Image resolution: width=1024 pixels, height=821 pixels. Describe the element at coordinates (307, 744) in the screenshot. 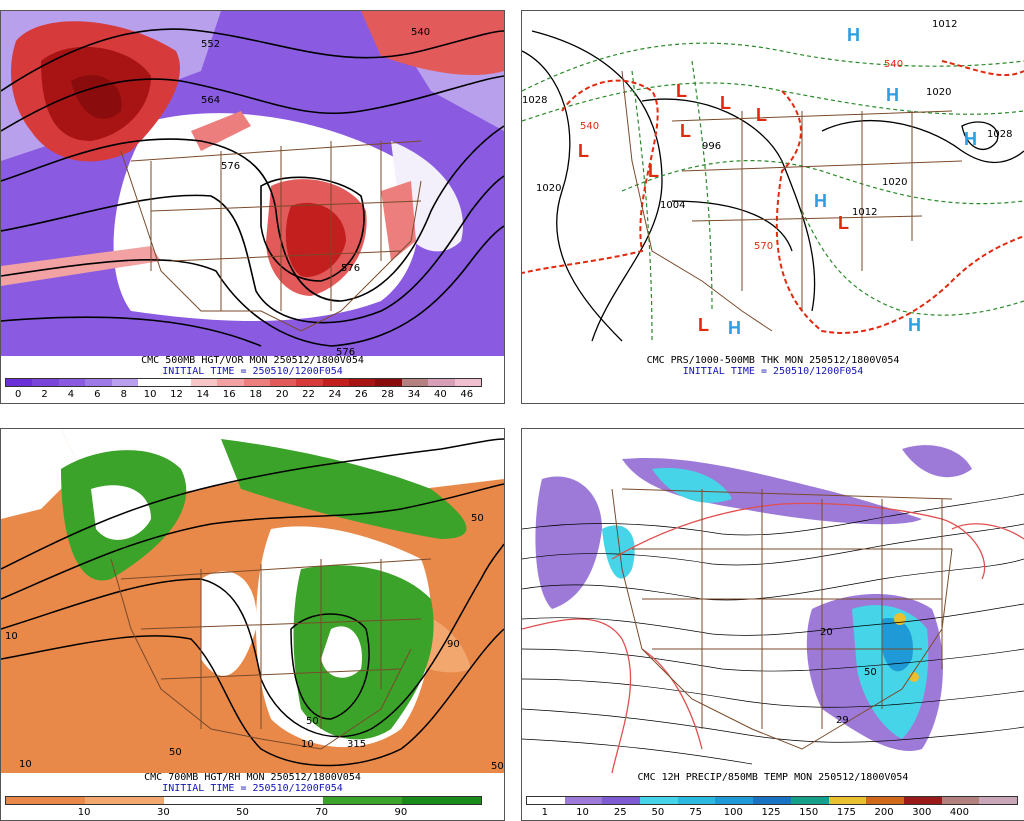

I see `contour-label-10-c: 10` at that location.